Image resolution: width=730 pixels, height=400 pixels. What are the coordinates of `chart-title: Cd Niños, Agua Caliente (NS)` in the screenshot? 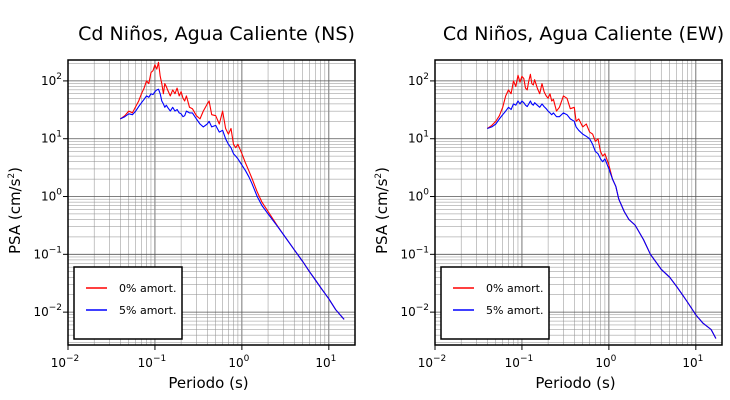 It's located at (216, 34).